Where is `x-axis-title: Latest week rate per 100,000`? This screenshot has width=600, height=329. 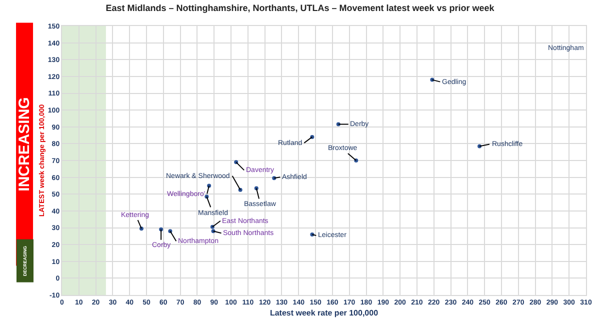 x-axis-title: Latest week rate per 100,000 is located at coordinates (324, 313).